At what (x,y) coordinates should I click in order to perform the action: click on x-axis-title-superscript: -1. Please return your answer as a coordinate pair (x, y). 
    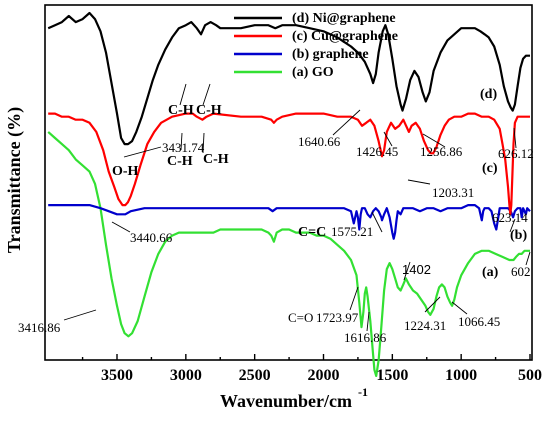
    Looking at the image, I should click on (363, 392).